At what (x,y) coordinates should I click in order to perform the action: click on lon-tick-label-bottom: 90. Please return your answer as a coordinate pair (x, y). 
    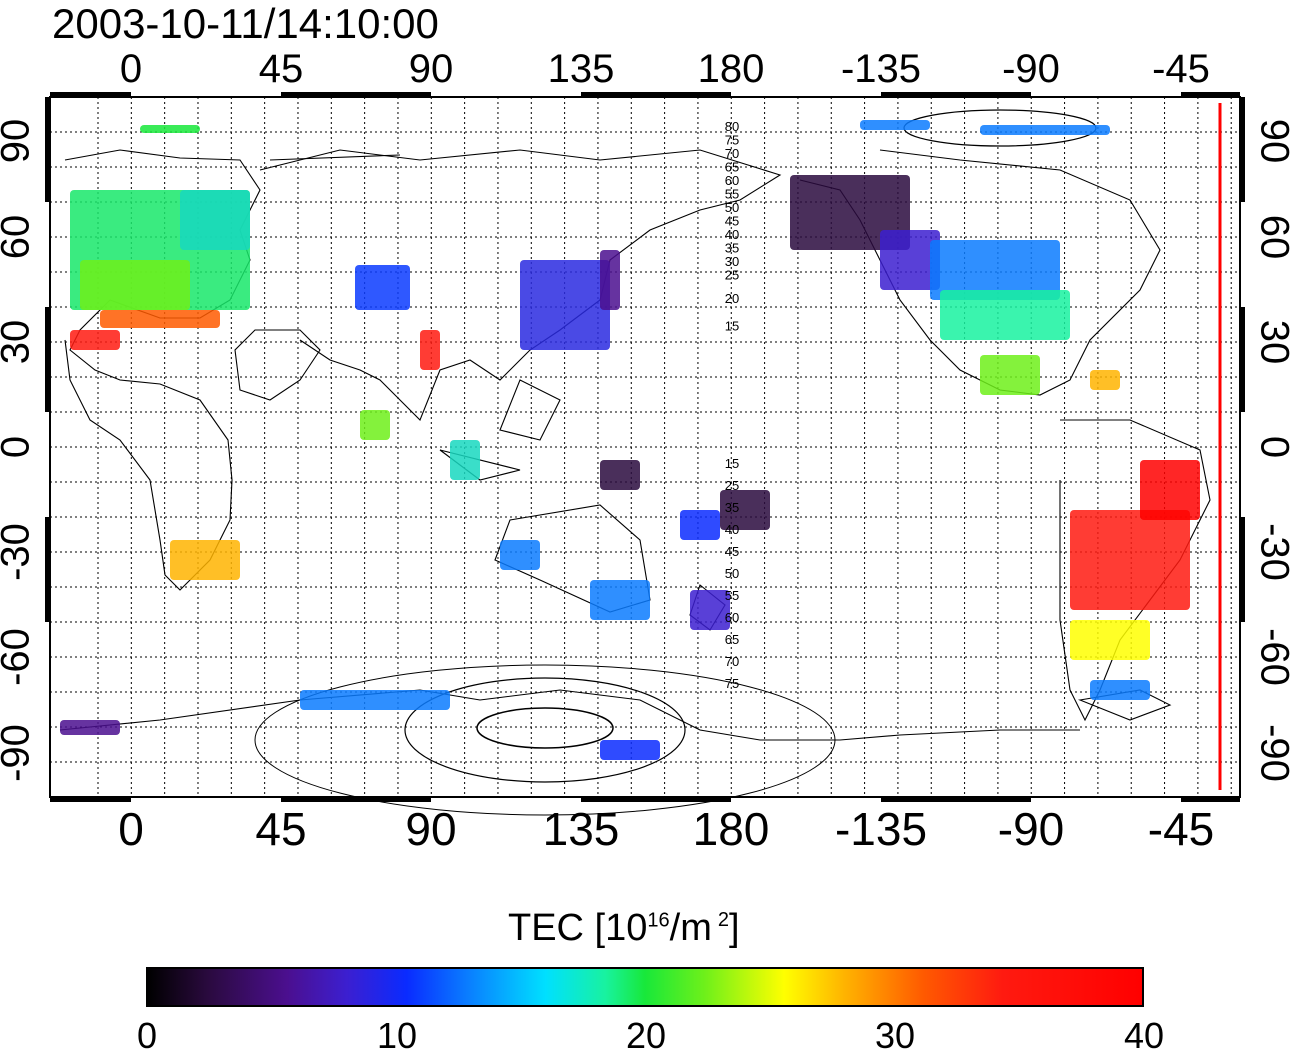
    Looking at the image, I should click on (430, 829).